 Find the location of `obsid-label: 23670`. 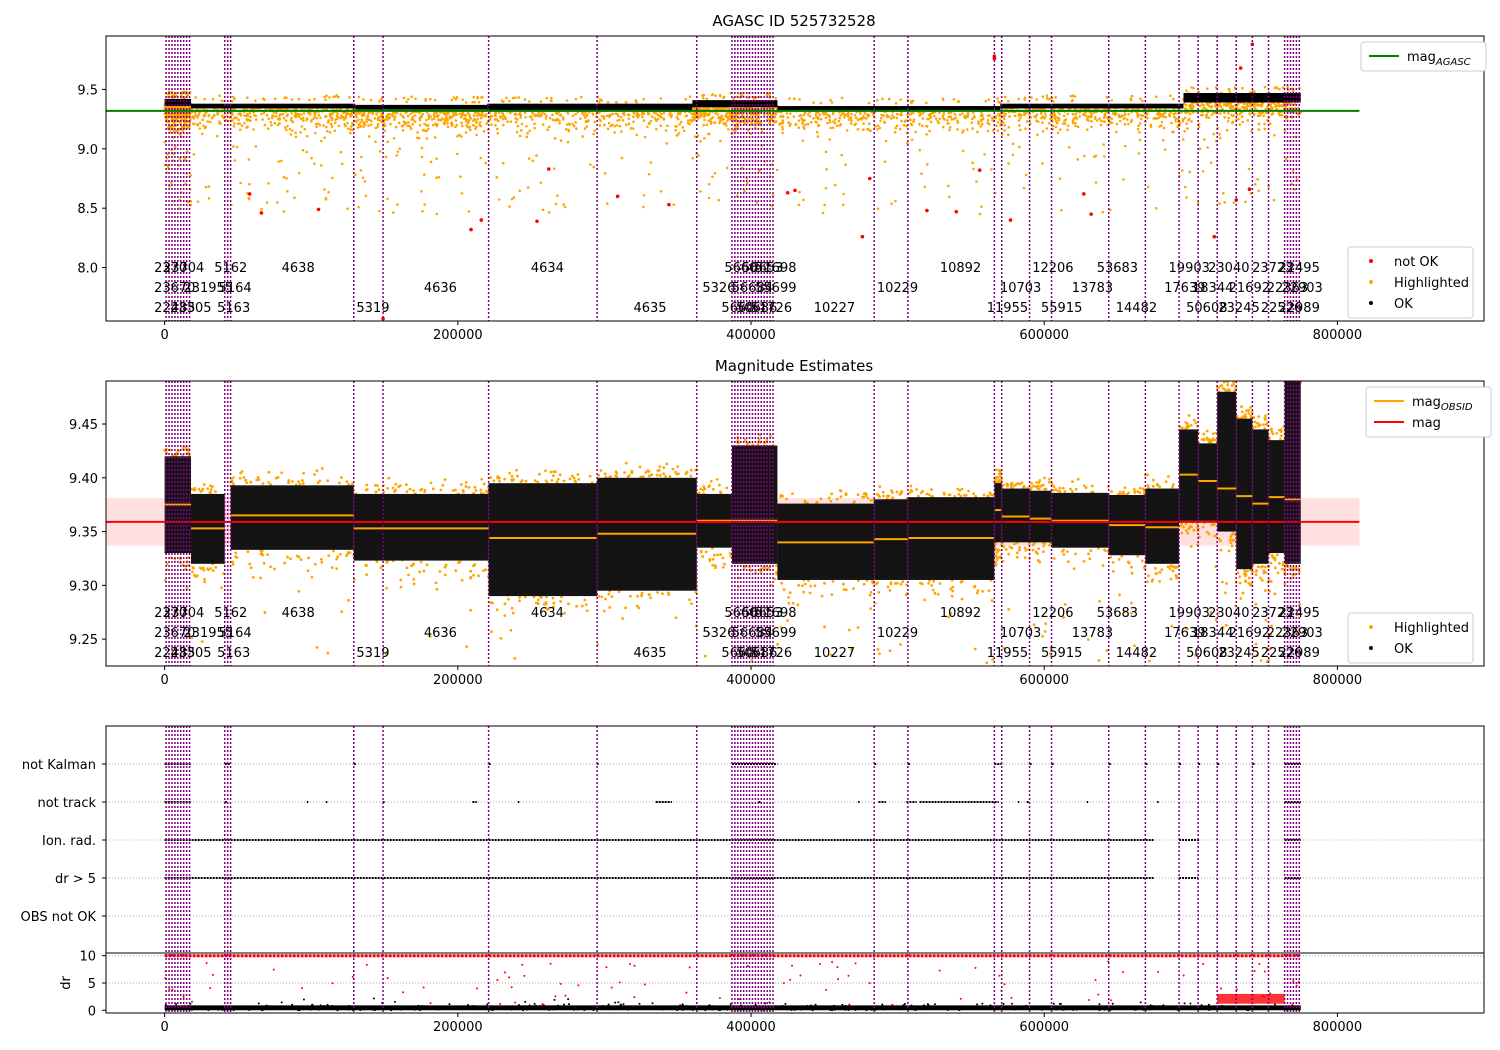

obsid-label: 23670 is located at coordinates (174, 633).